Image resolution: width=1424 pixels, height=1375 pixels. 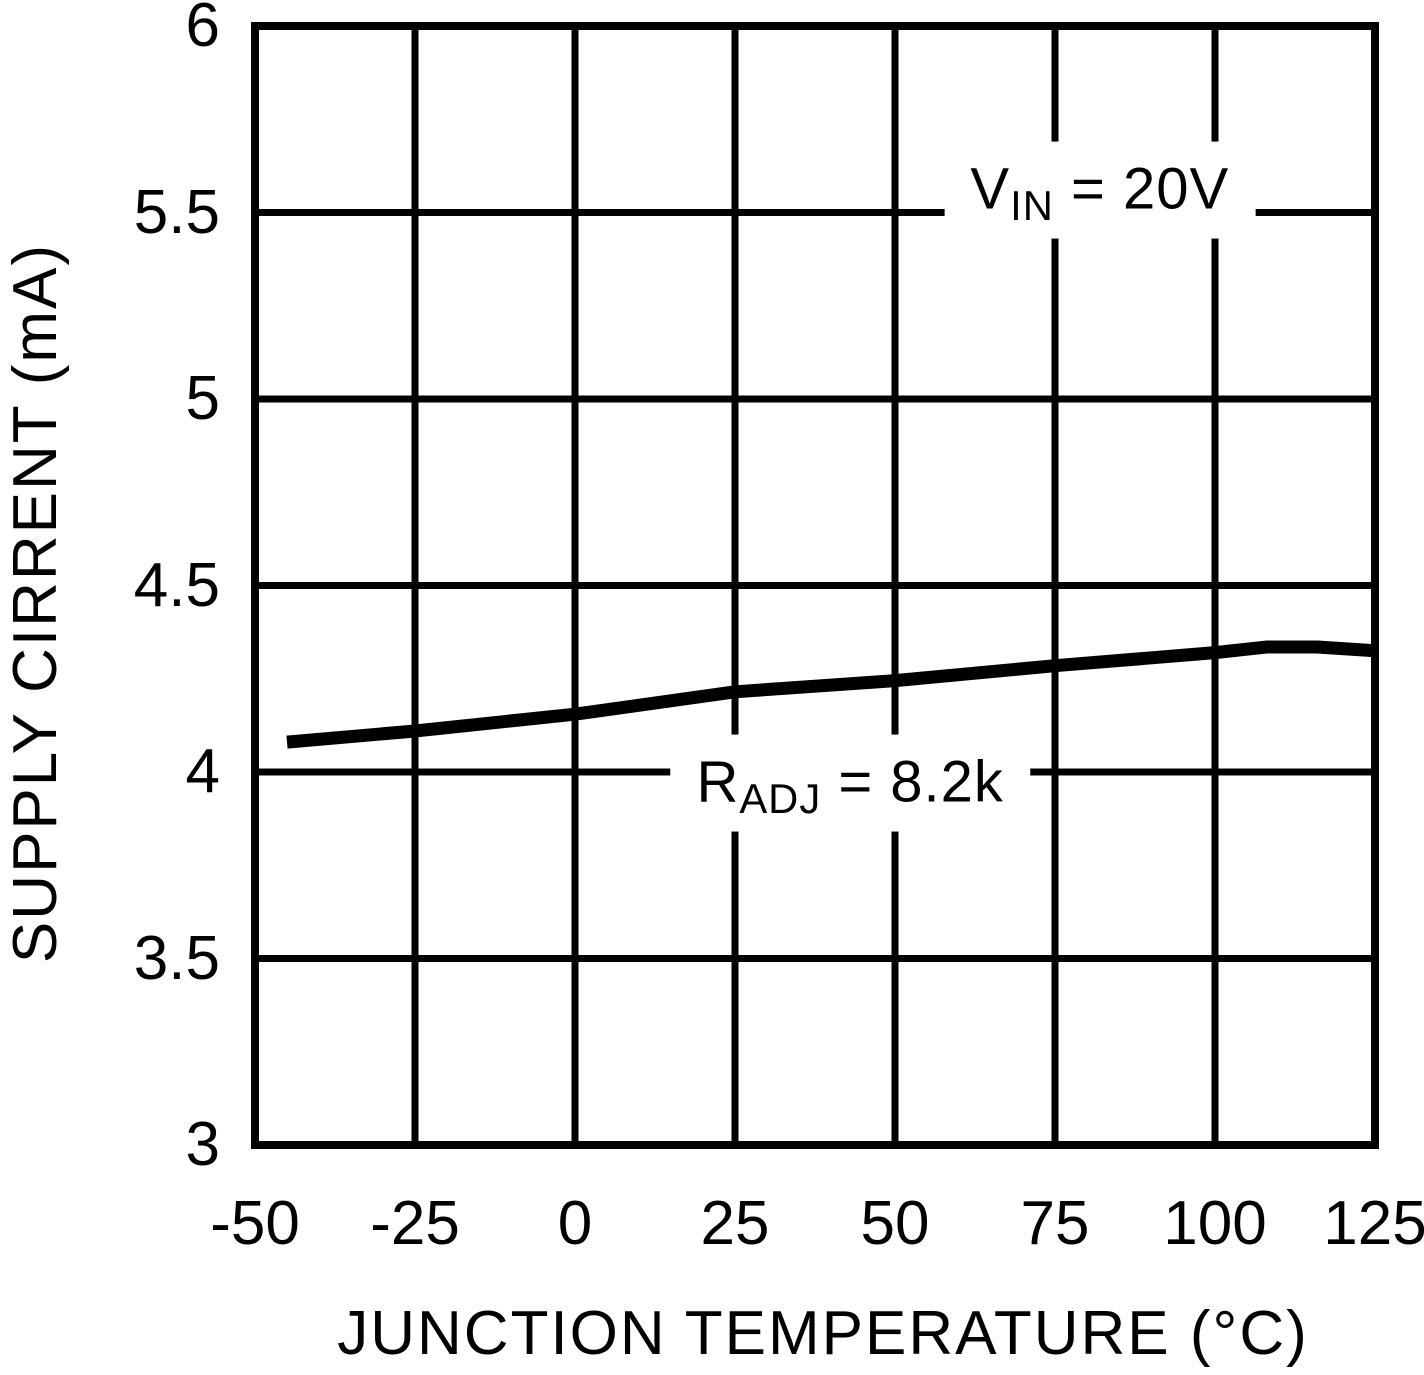 I want to click on annotation-vin-value: = 20V, so click(x=1141, y=189).